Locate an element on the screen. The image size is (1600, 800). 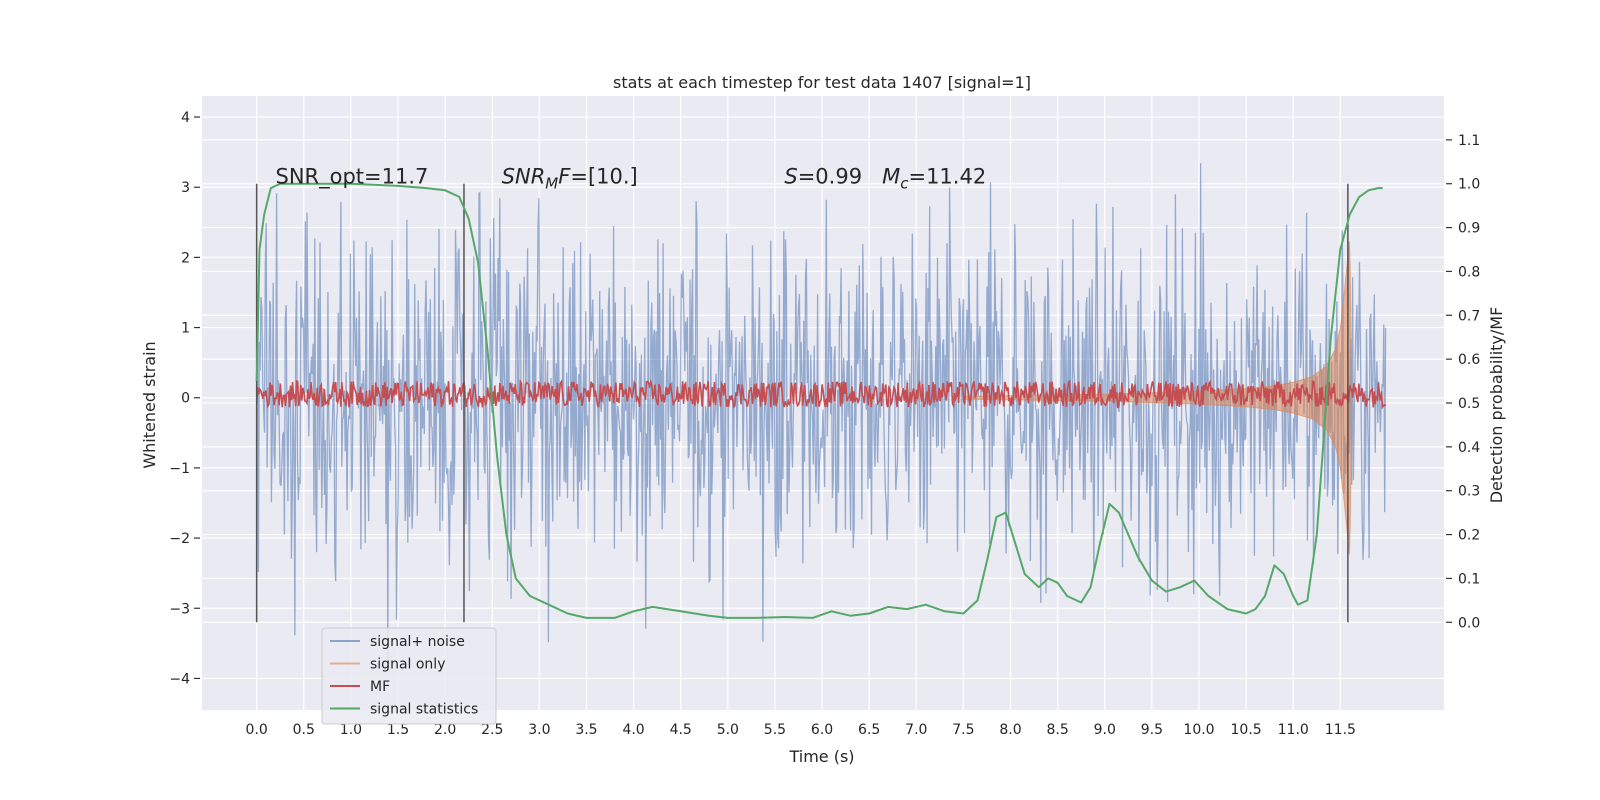
x-tick-label-4: 2.0 is located at coordinates (445, 730).